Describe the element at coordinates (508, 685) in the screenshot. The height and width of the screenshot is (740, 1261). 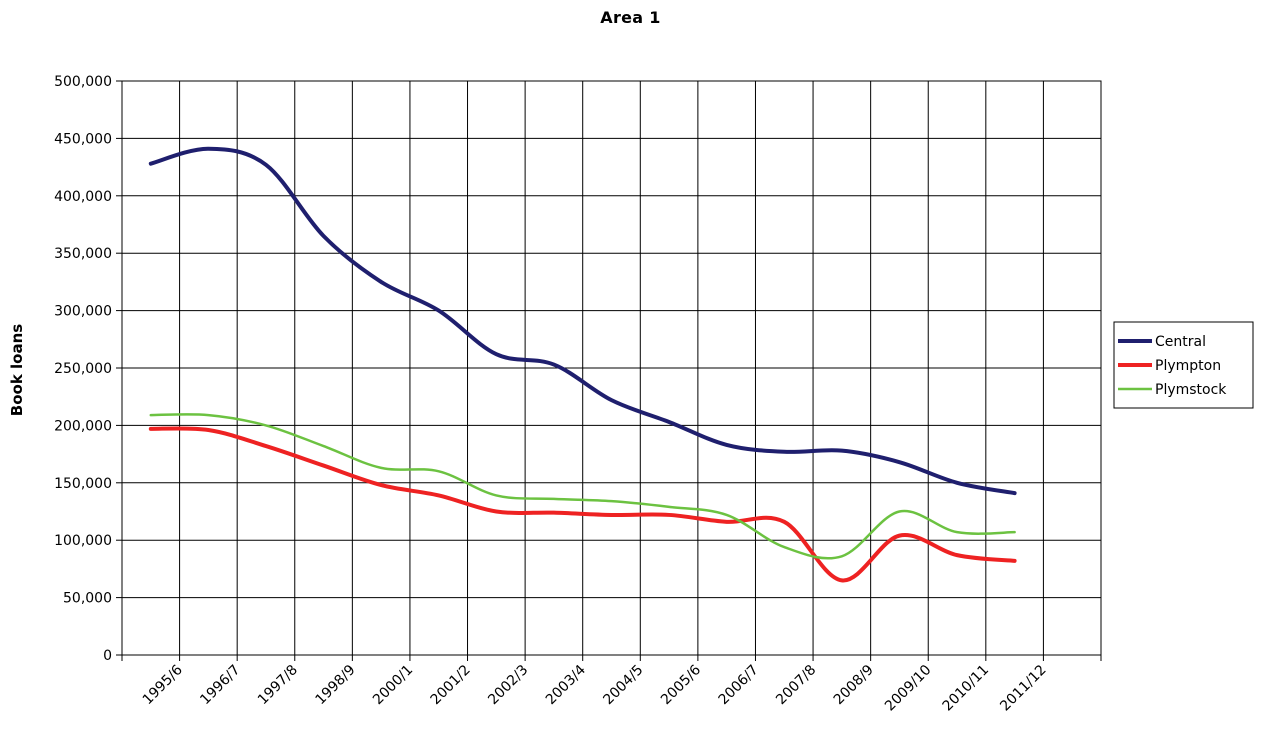
I see `x-tick-label: 2002/3` at that location.